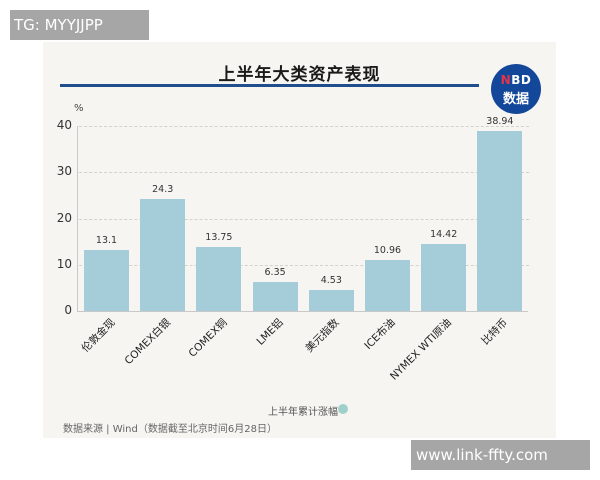 The image size is (600, 480). I want to click on y-tick-label: 0, so click(68, 310).